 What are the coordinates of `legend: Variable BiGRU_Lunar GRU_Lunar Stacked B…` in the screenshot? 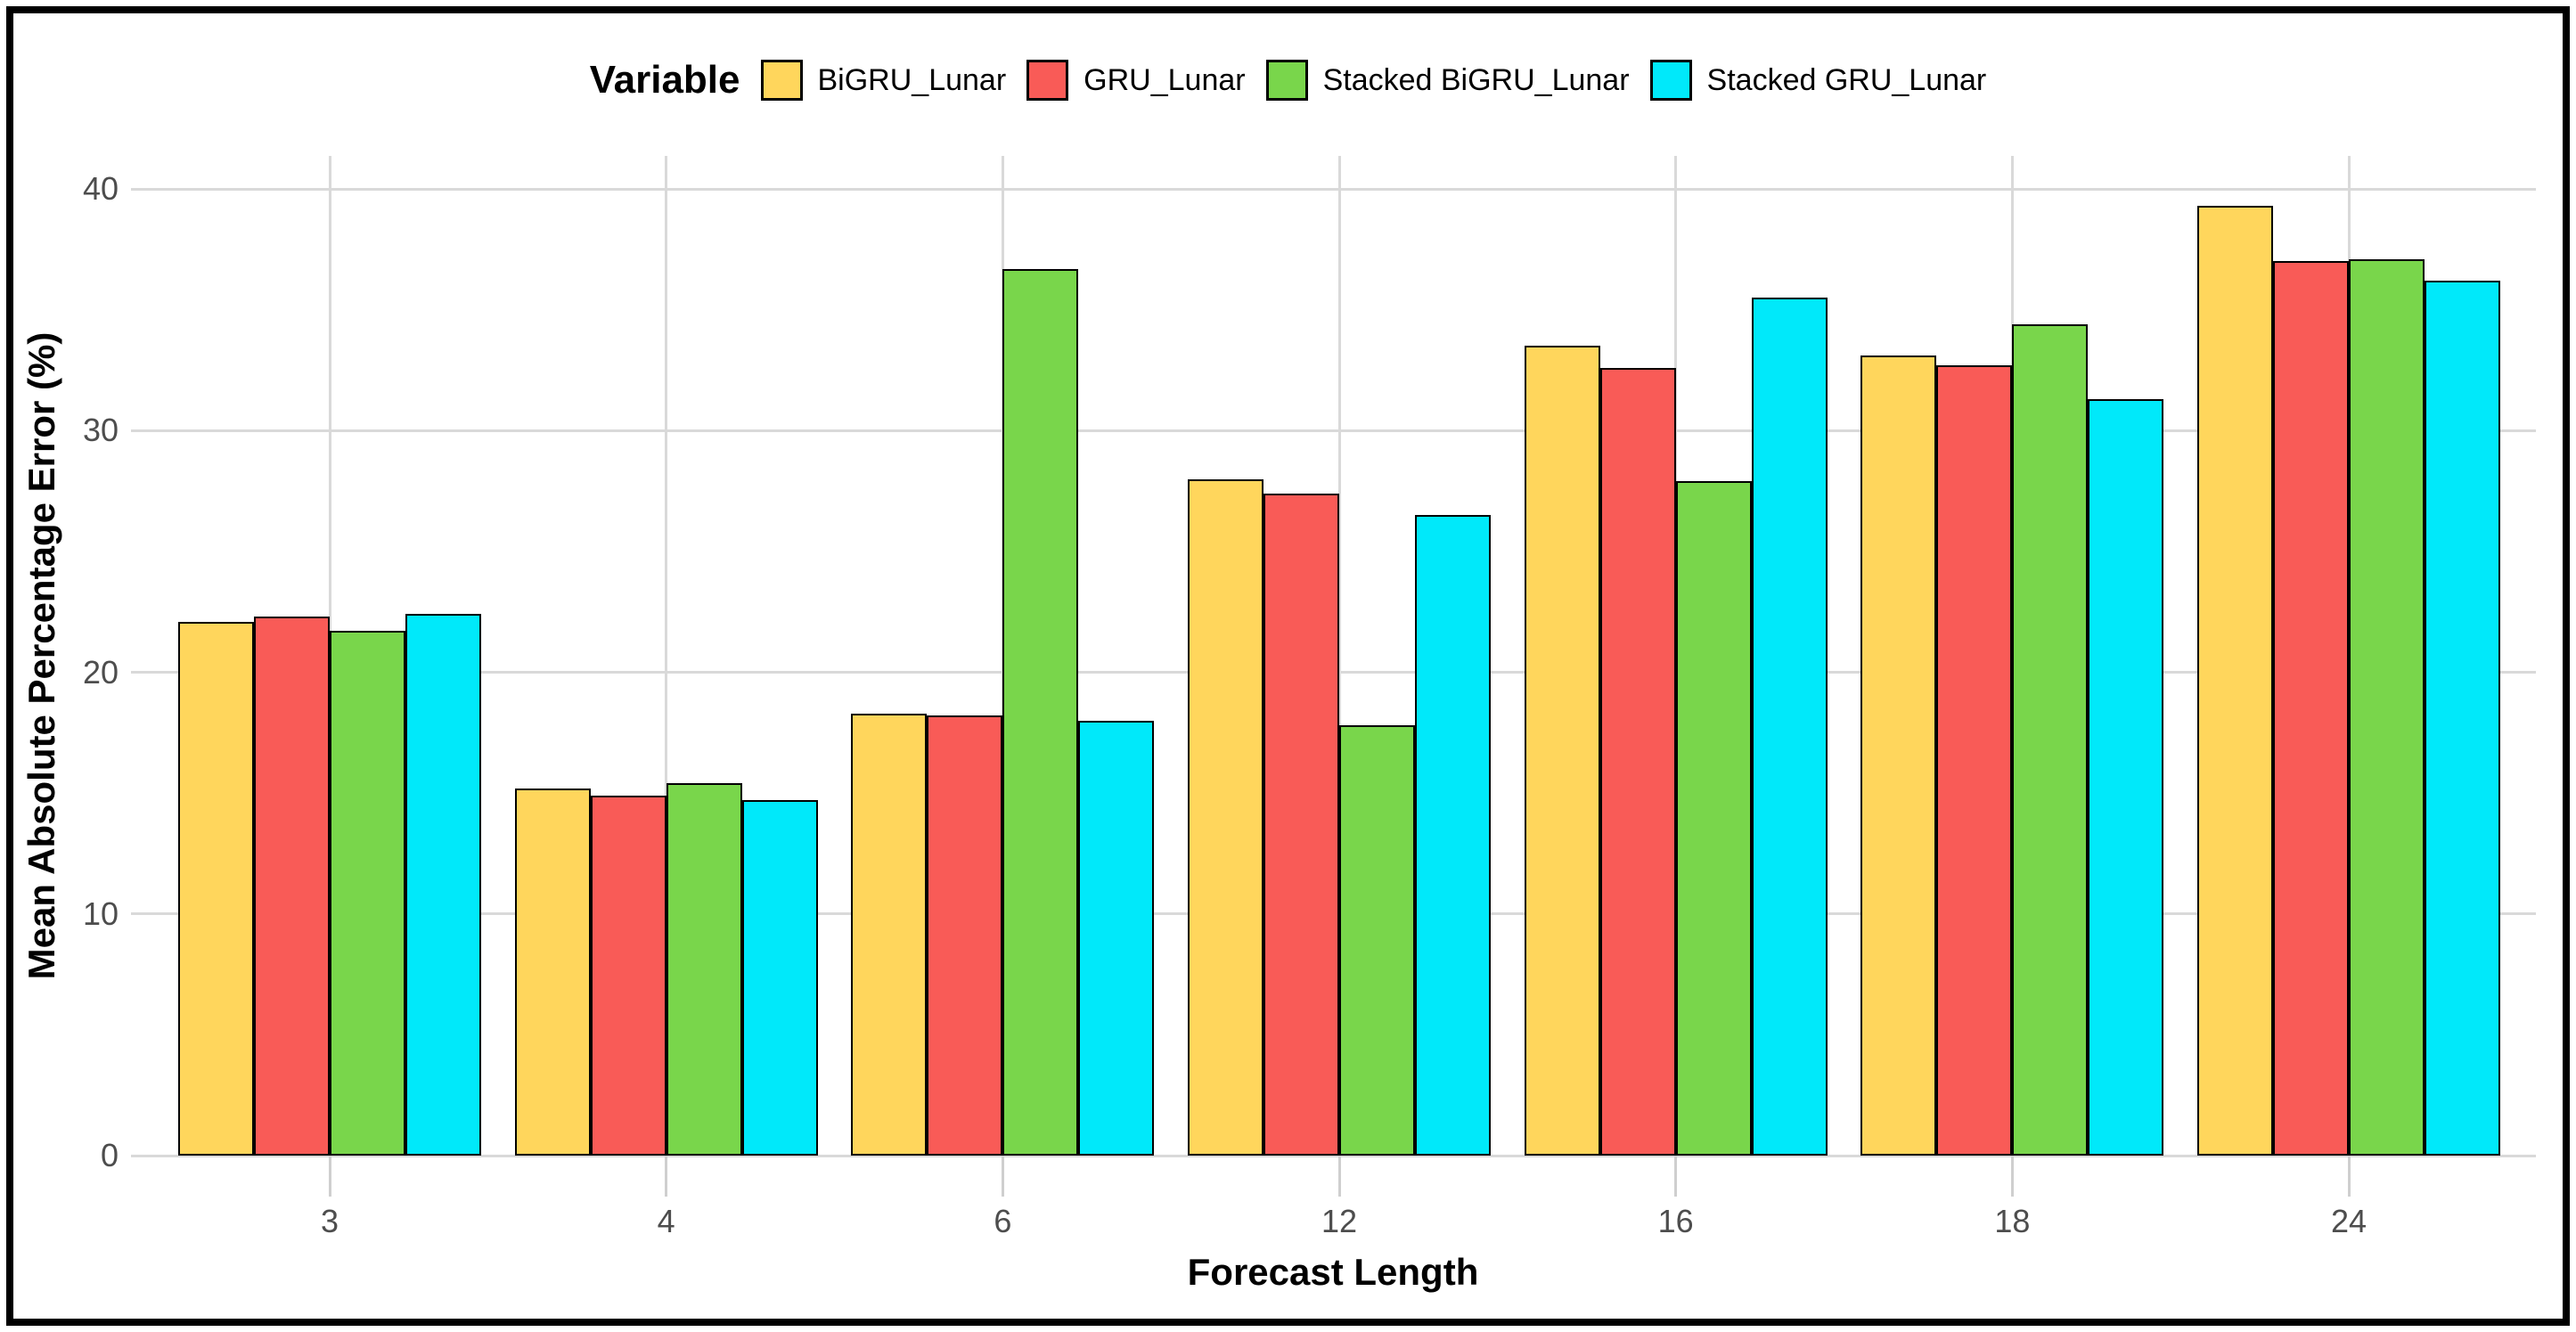 It's located at (1288, 80).